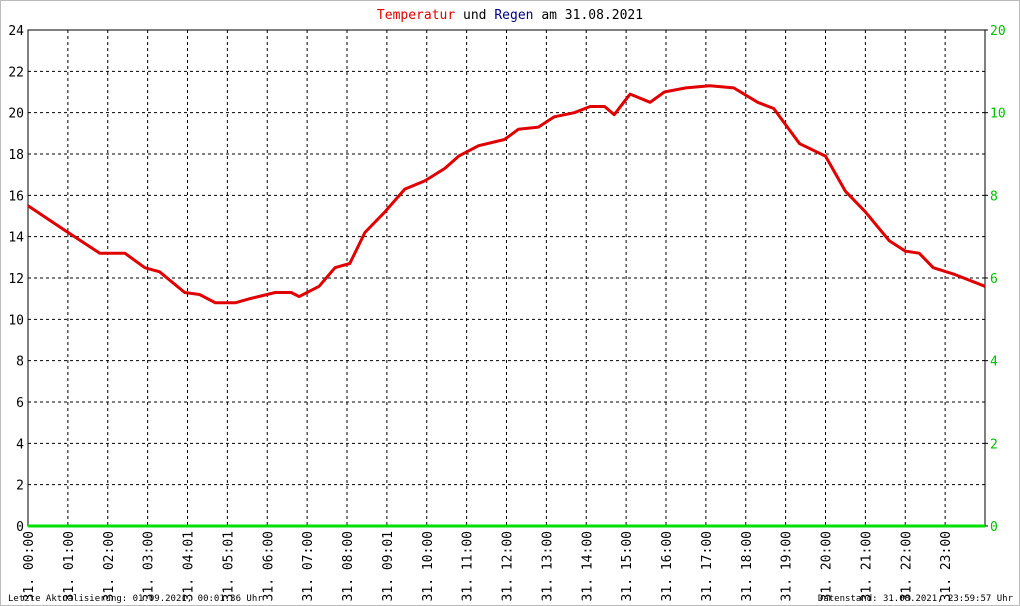 This screenshot has height=606, width=1020. Describe the element at coordinates (474, 15) in the screenshot. I see `title-join: und` at that location.